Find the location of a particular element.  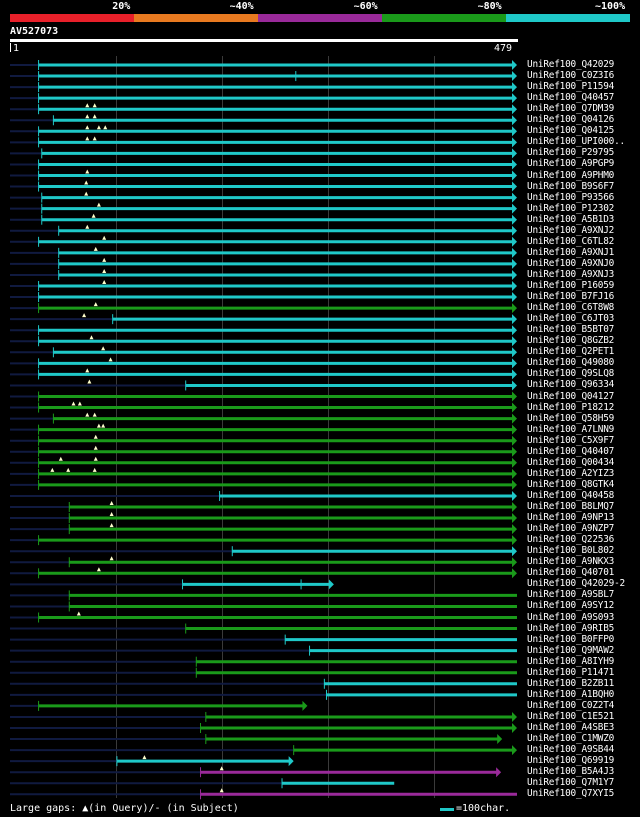

hit-name-link: UniRef100_A9SY12 is located at coordinates (571, 606).